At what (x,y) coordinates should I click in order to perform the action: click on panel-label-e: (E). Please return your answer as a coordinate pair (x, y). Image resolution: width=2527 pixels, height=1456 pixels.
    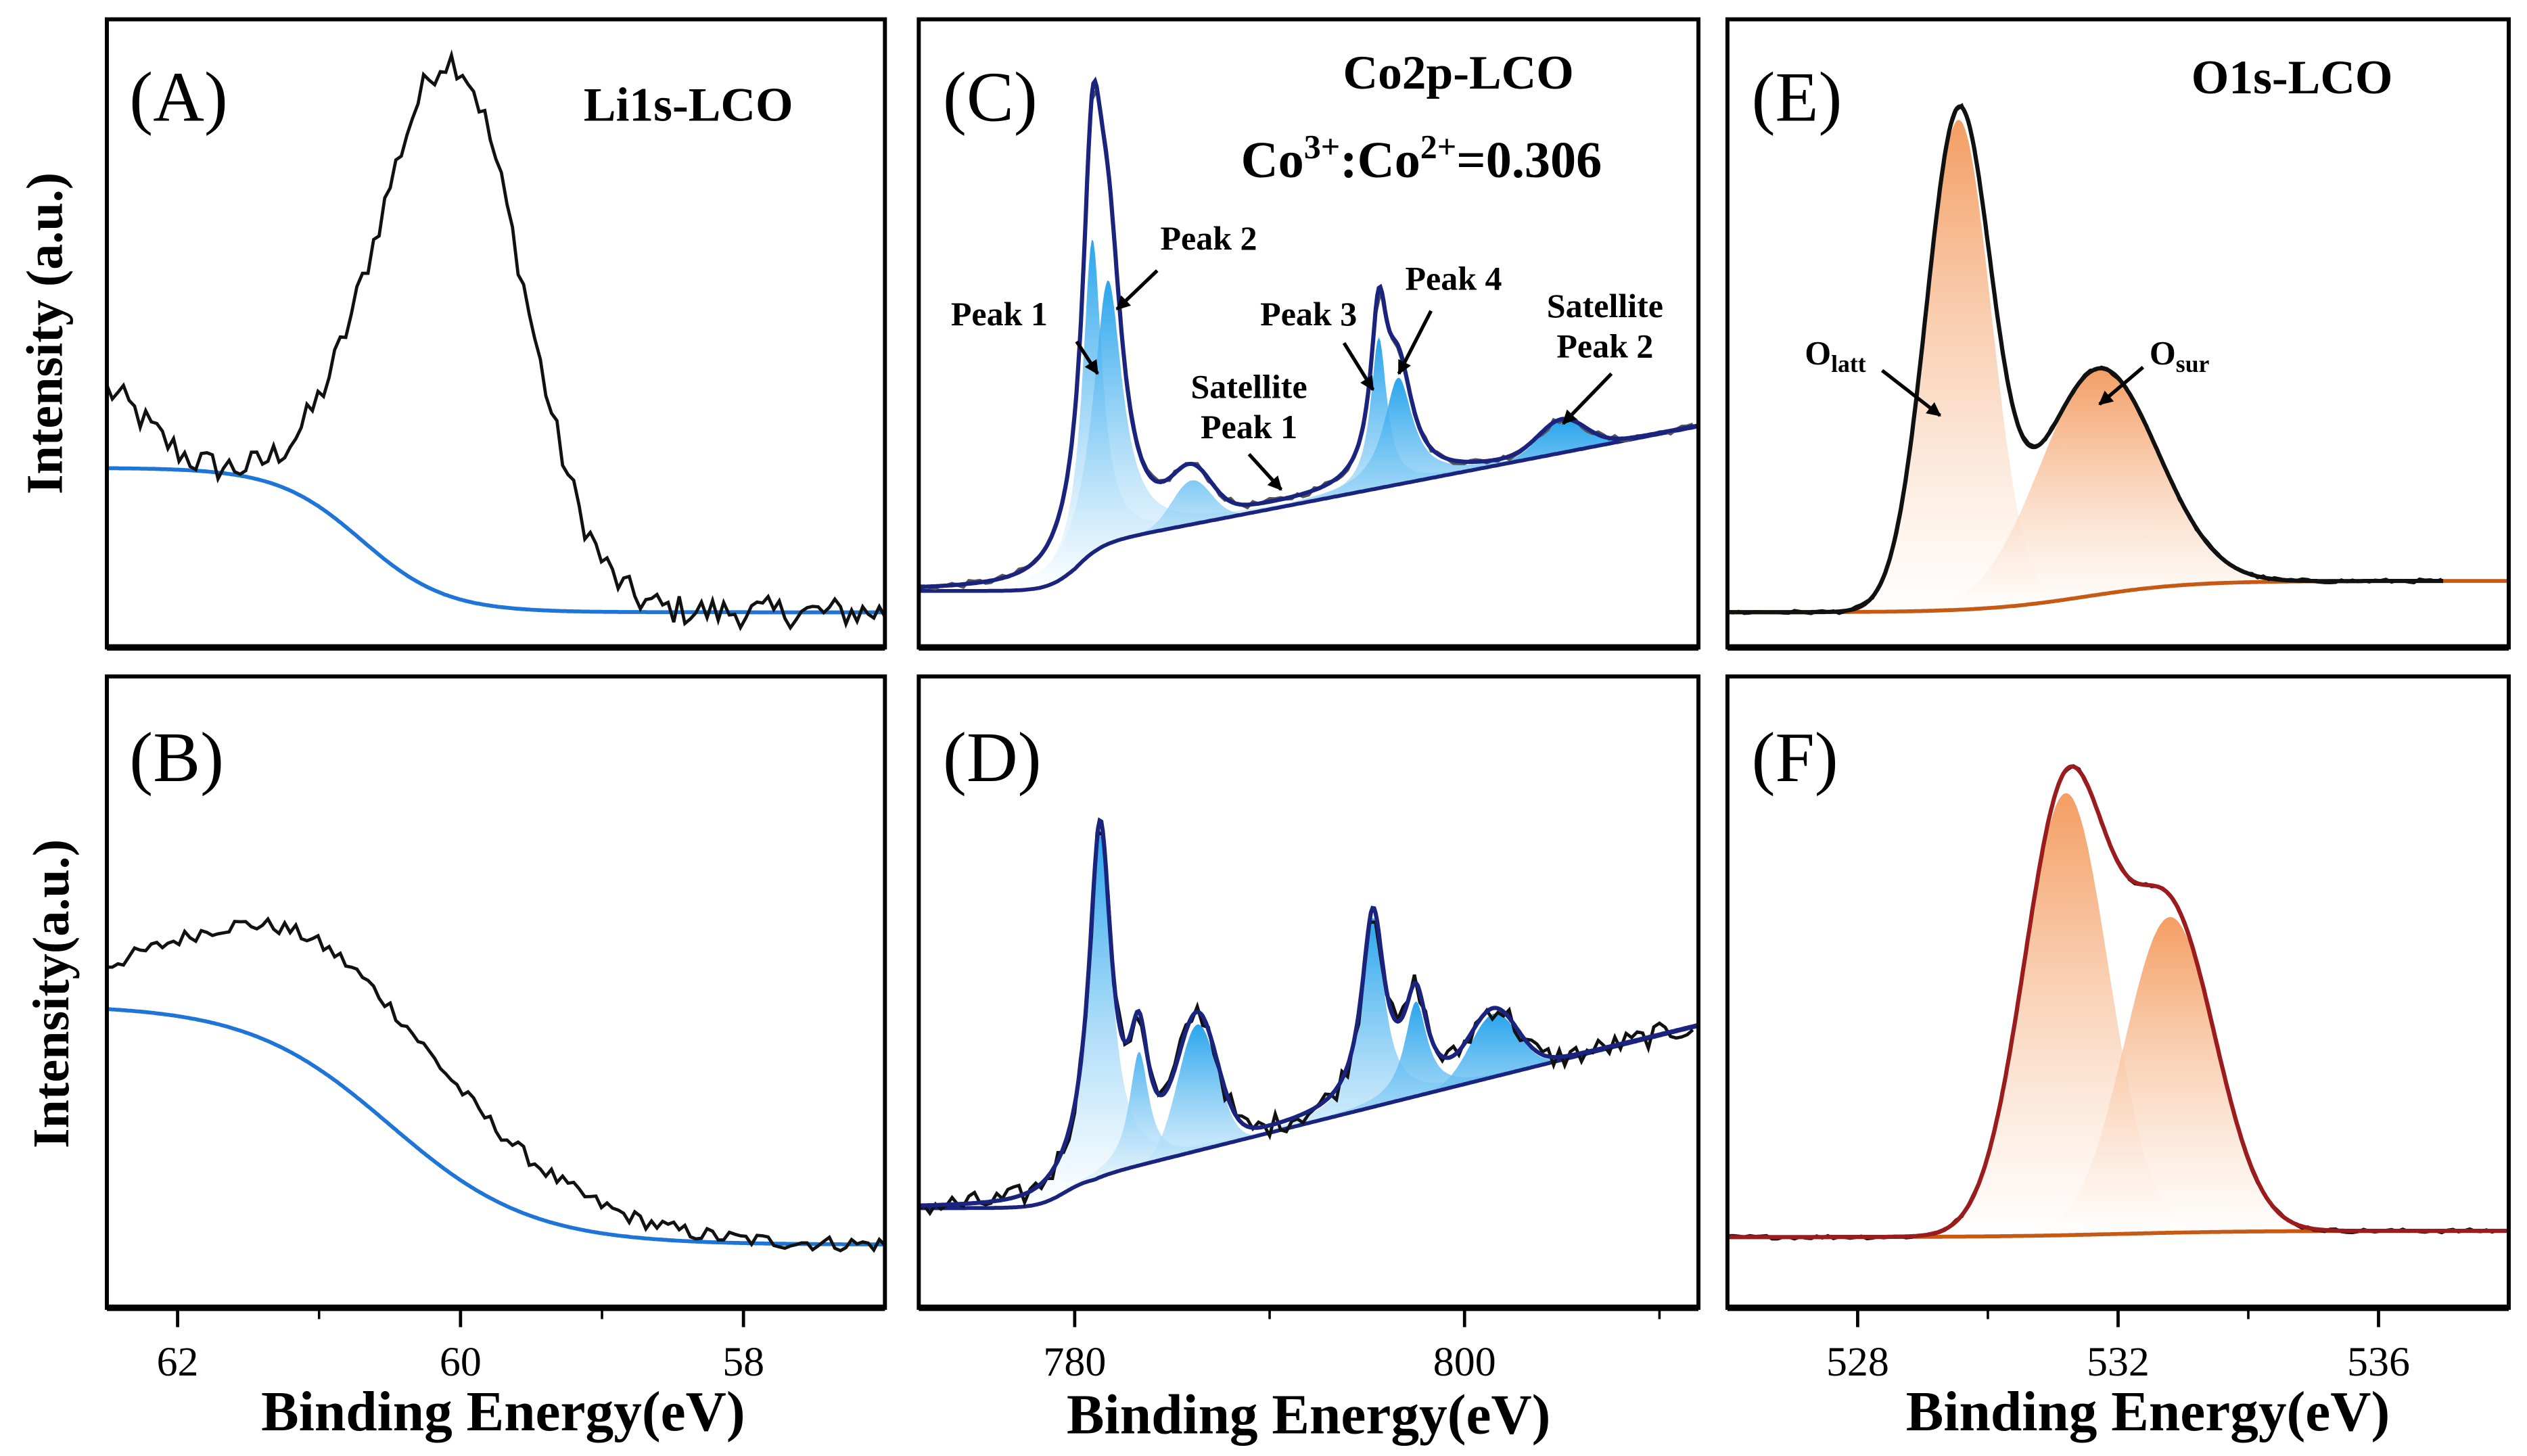
    Looking at the image, I should click on (1797, 97).